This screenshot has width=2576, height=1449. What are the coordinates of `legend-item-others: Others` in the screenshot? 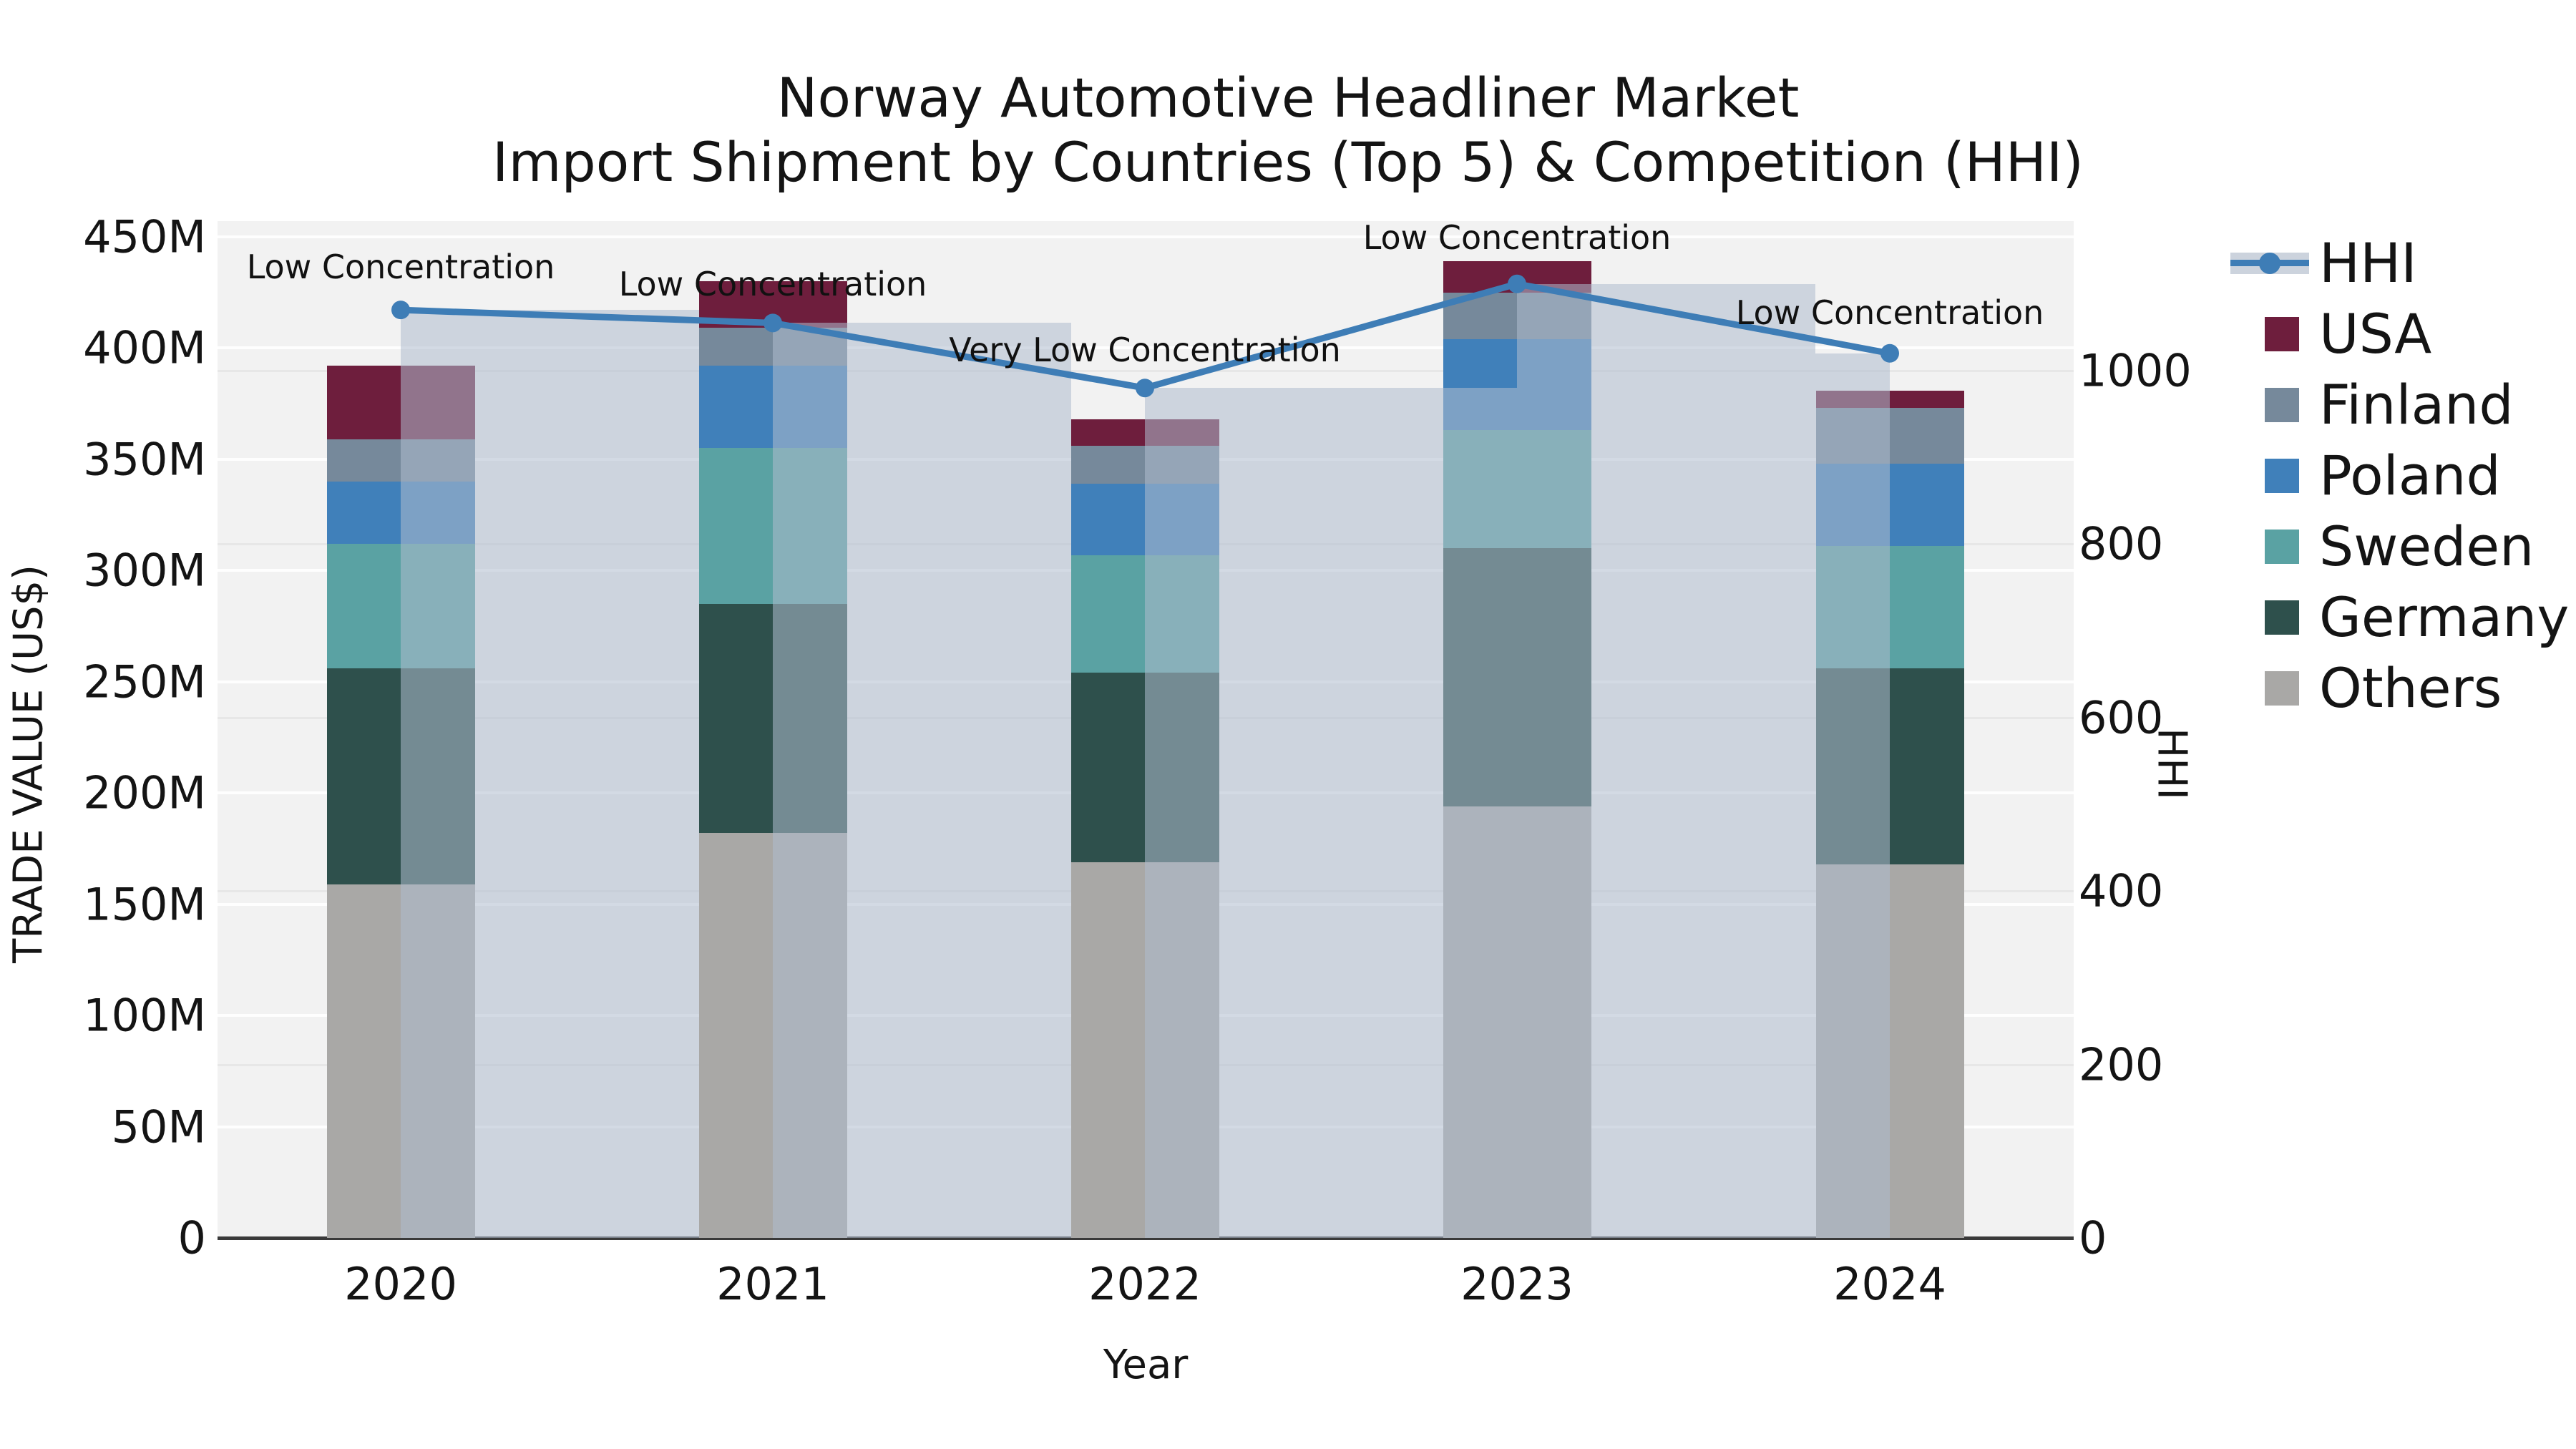 It's located at (2417, 688).